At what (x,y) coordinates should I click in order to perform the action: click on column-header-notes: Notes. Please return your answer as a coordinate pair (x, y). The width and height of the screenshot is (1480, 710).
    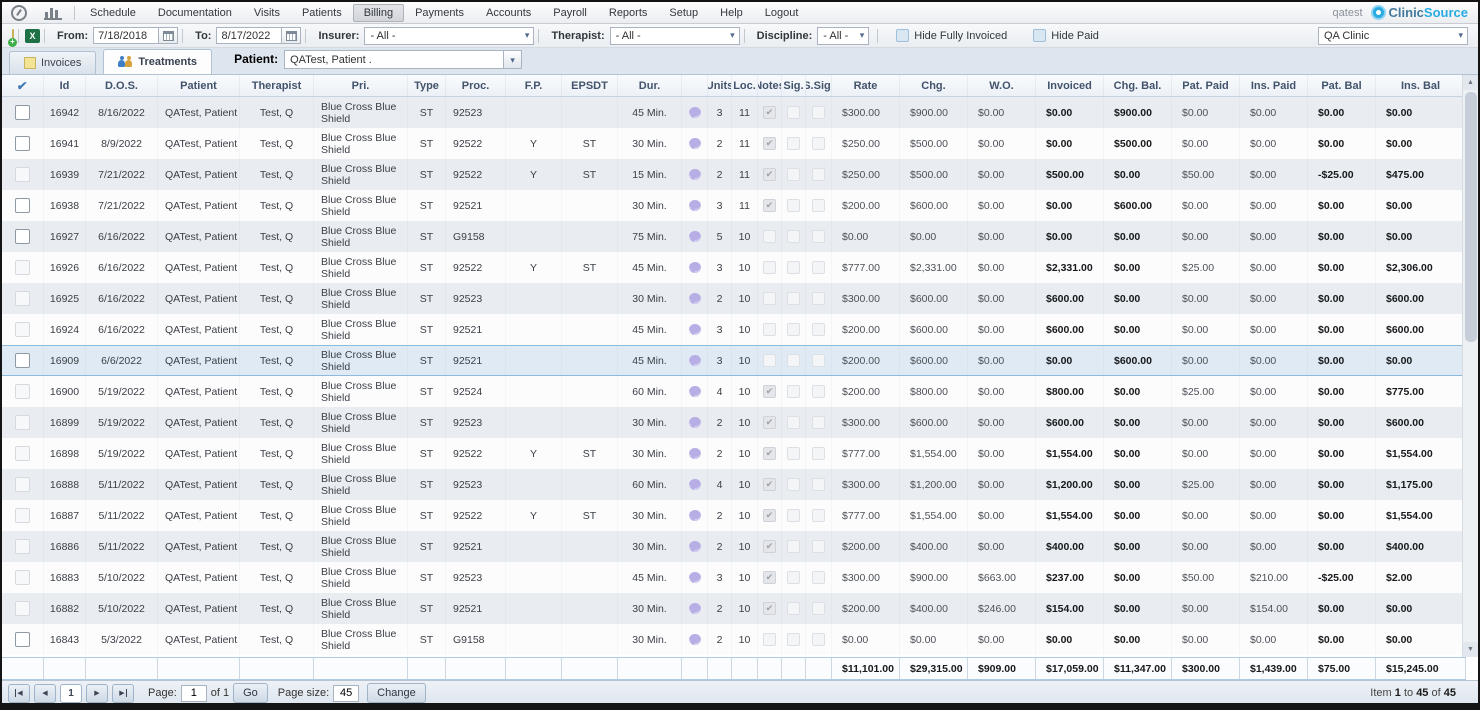
    Looking at the image, I should click on (770, 85).